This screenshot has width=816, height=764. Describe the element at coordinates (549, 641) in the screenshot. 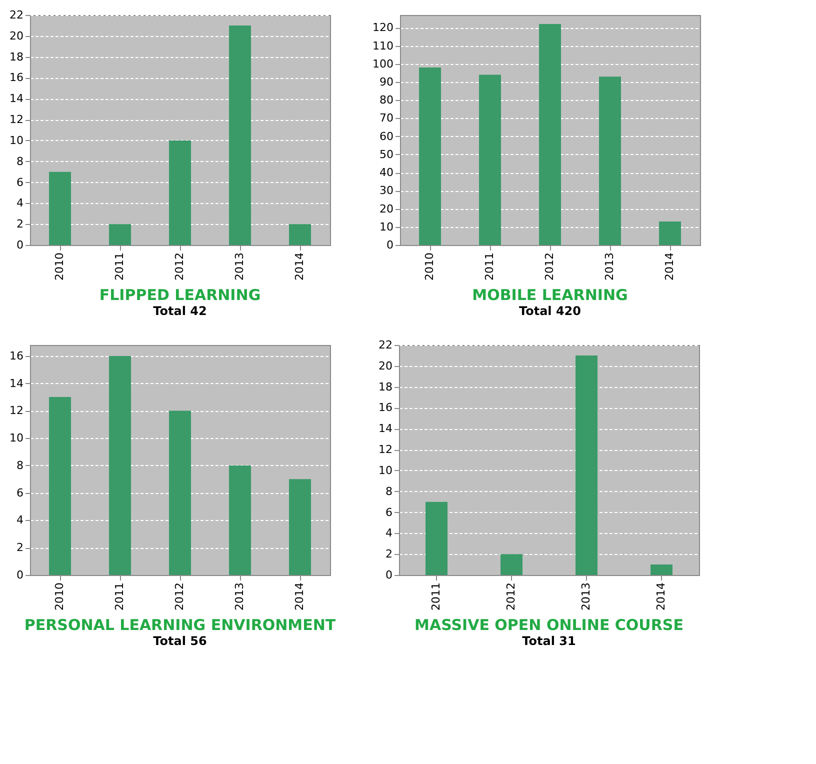

I see `text: Total 31` at that location.